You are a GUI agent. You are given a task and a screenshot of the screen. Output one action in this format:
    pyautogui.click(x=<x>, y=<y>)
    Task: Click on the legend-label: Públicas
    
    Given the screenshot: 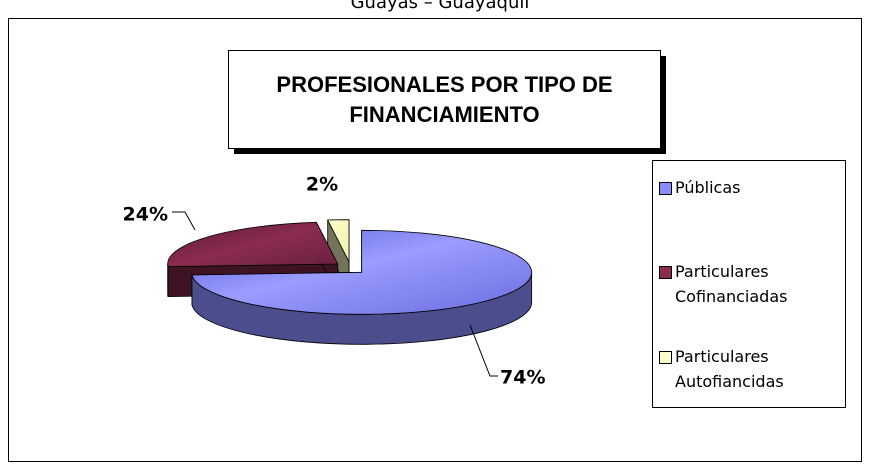 What is the action you would take?
    pyautogui.click(x=708, y=187)
    